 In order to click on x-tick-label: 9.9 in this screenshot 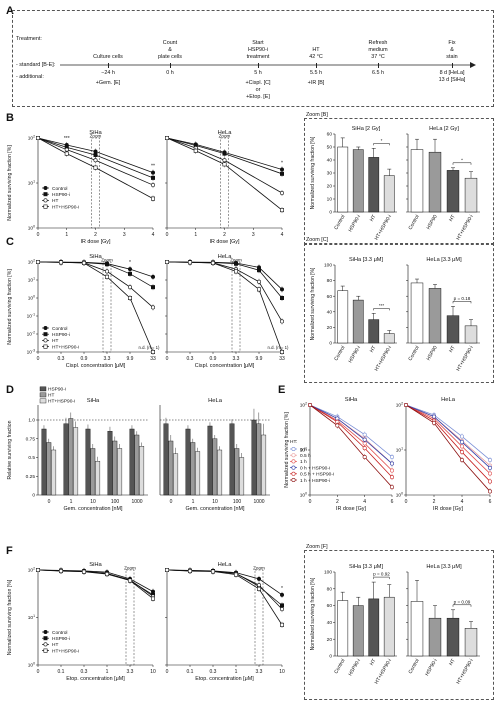, I will do `click(130, 359)`.